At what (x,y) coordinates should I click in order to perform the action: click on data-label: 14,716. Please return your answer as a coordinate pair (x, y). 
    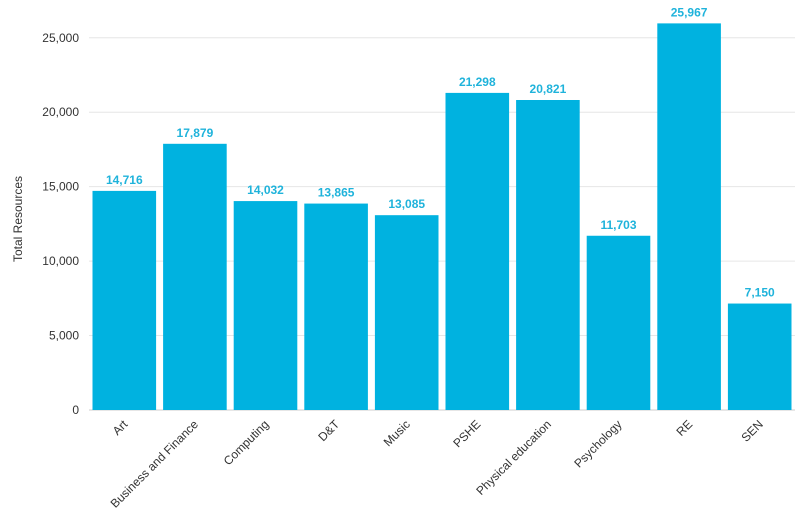
    Looking at the image, I should click on (124, 180).